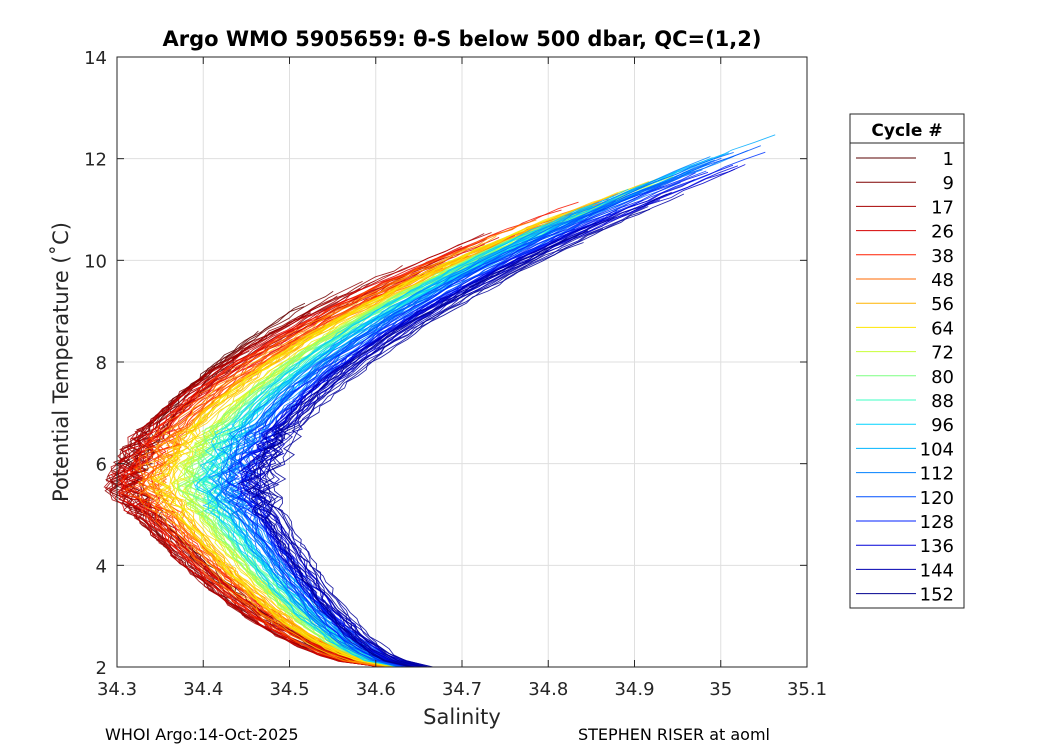 The height and width of the screenshot is (750, 1050). Describe the element at coordinates (101, 668) in the screenshot. I see `y-tick-label: 2` at that location.